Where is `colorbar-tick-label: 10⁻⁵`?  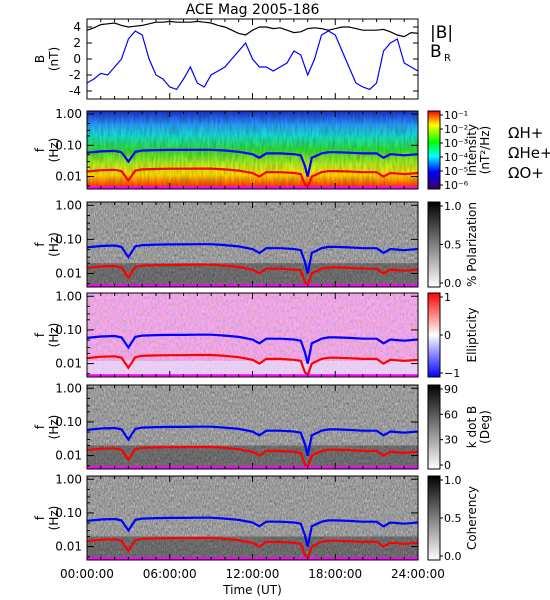
colorbar-tick-label: 10⁻⁵ is located at coordinates (456, 171).